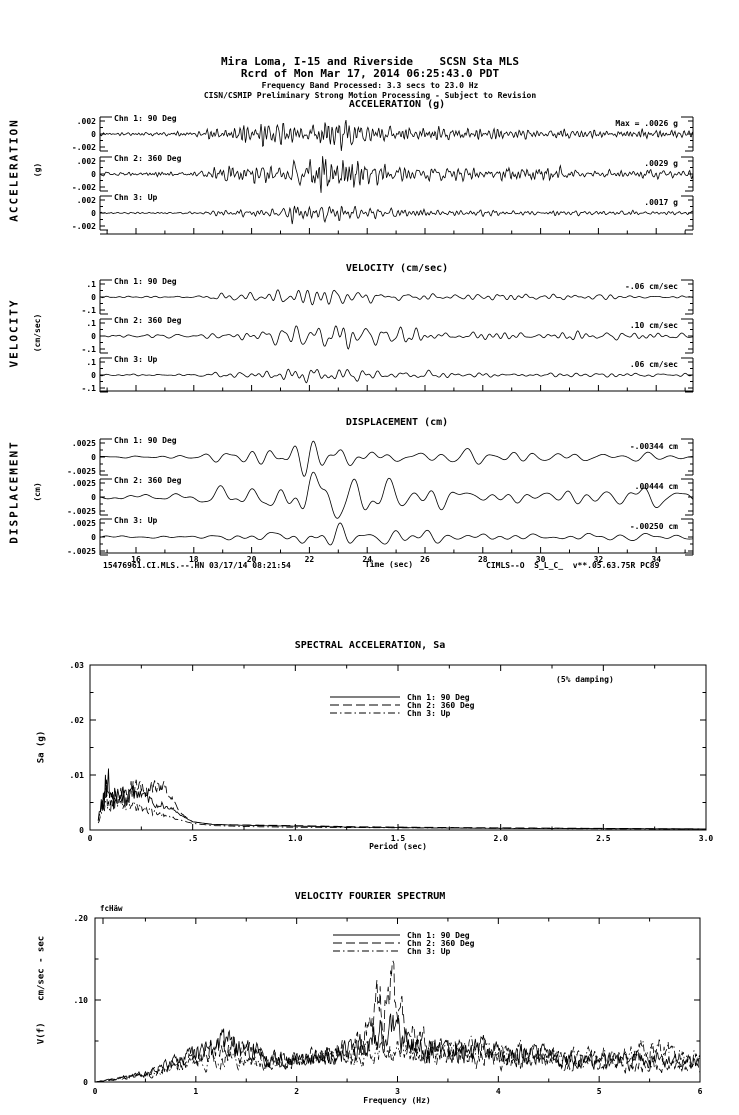 The image size is (739, 1115). Describe the element at coordinates (295, 838) in the screenshot. I see `x-tick-label: 1.0` at that location.